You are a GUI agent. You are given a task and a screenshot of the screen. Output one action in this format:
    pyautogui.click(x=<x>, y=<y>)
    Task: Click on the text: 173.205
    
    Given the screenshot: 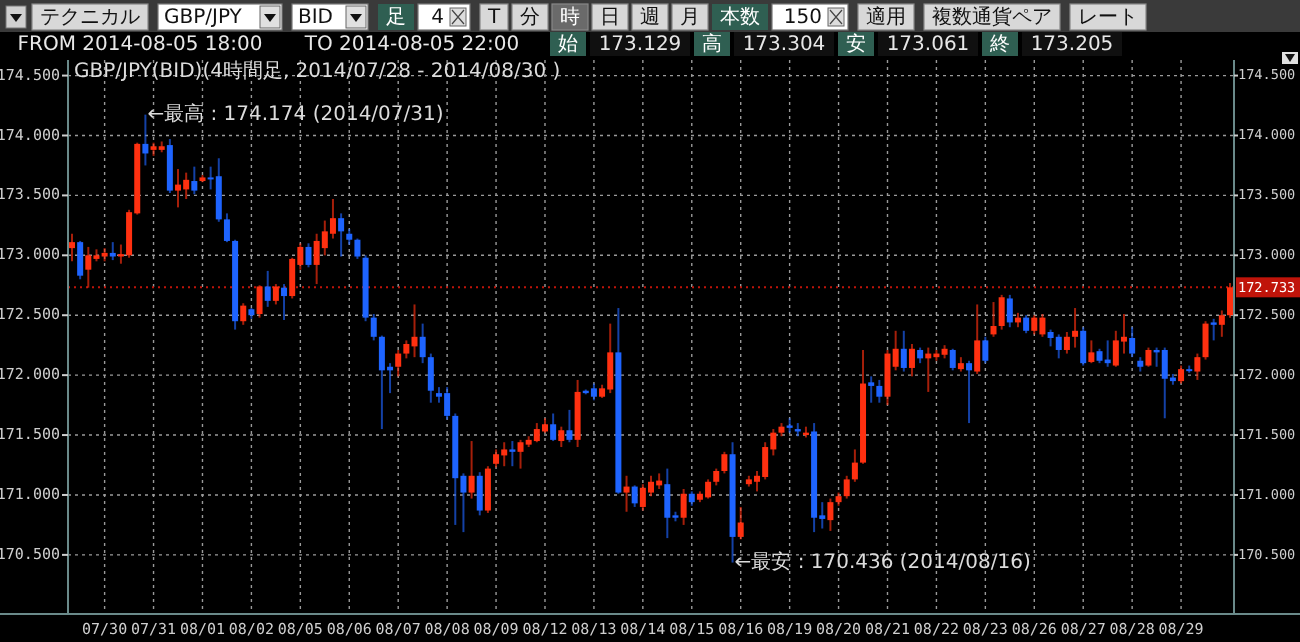 What is the action you would take?
    pyautogui.click(x=1072, y=45)
    